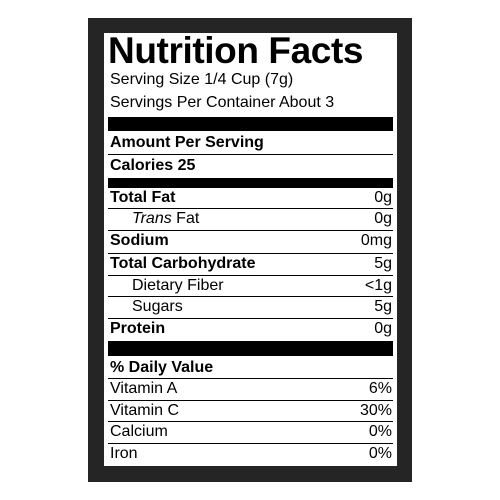 The height and width of the screenshot is (500, 500). What do you see at coordinates (187, 142) in the screenshot?
I see `amount-per-serving: Amount Per Serving` at bounding box center [187, 142].